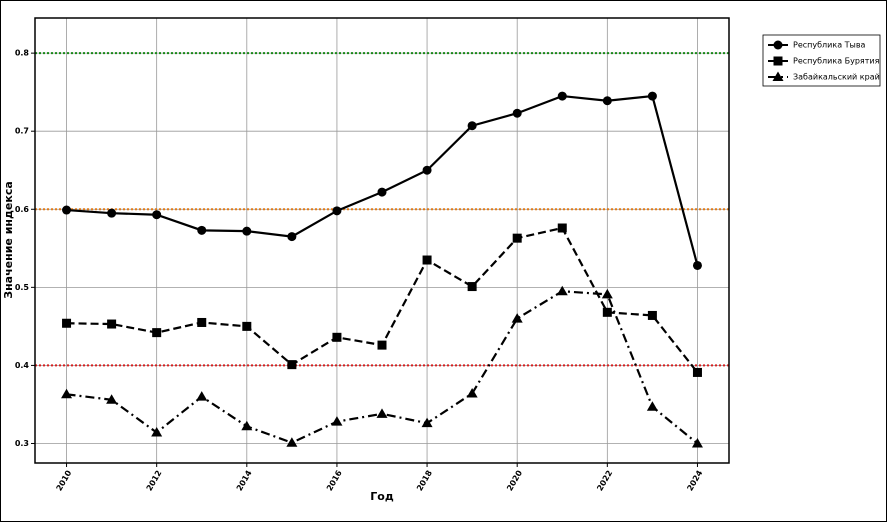 This screenshot has width=887, height=522. Describe the element at coordinates (22, 443) in the screenshot. I see `y-tick-label: 0.3` at that location.